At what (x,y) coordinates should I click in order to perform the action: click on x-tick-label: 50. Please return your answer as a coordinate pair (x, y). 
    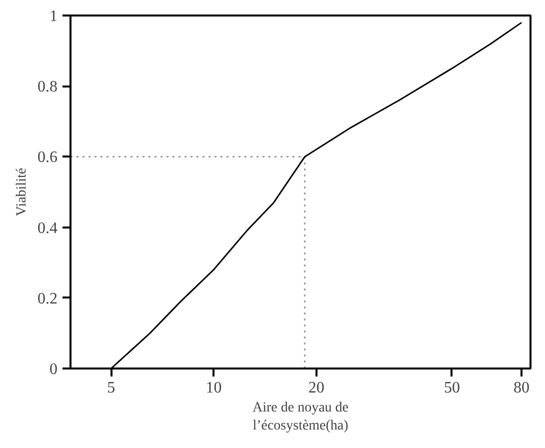
    Looking at the image, I should click on (452, 388).